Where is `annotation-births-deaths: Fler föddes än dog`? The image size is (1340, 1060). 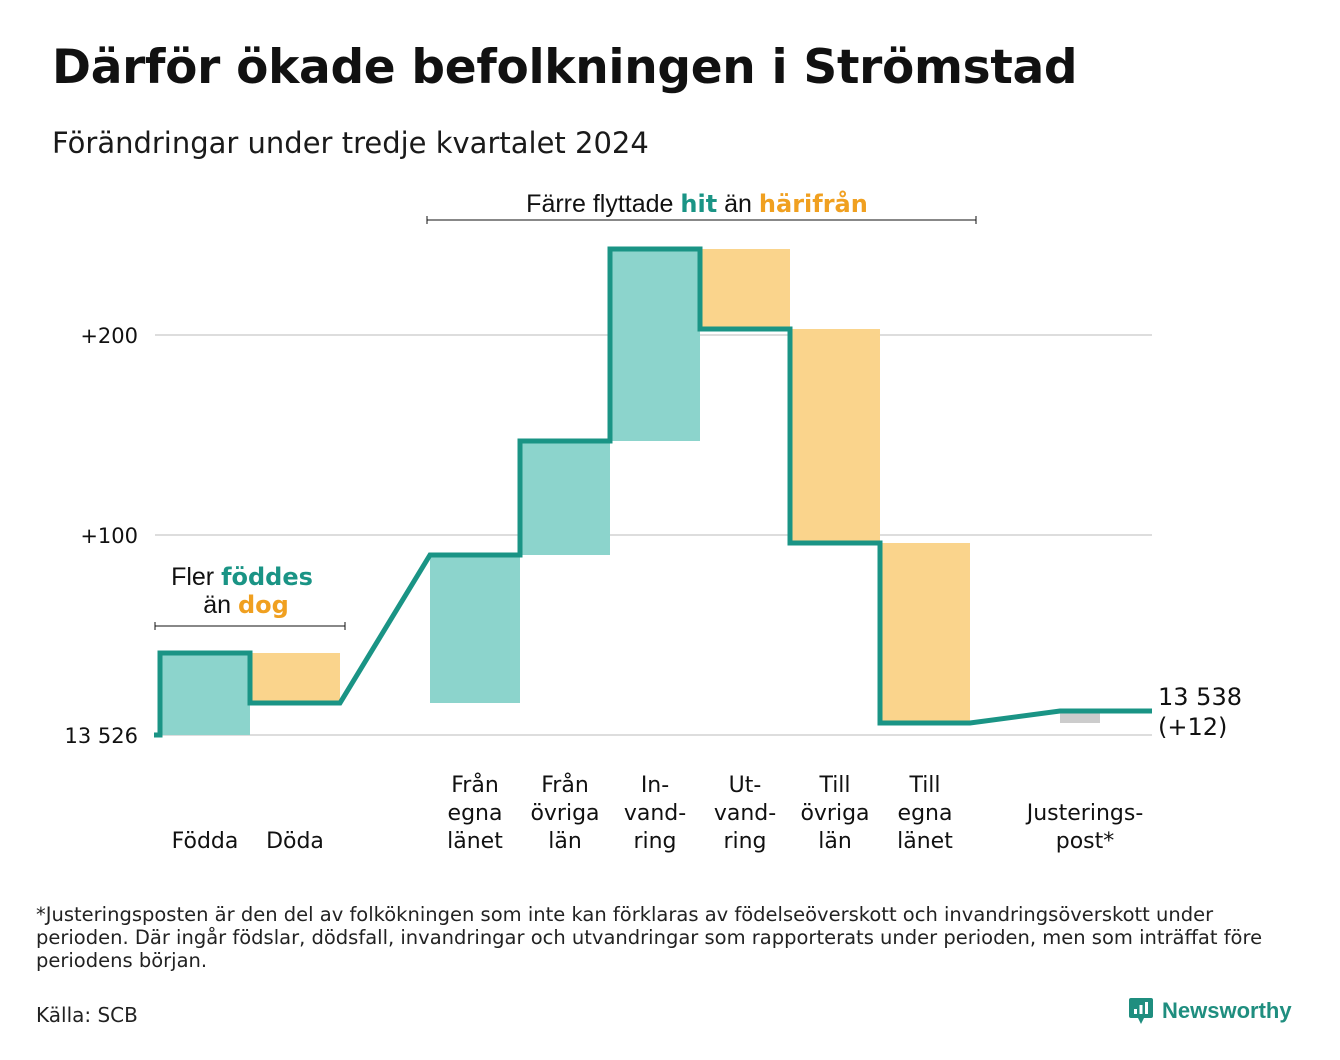
annotation-births-deaths: Fler föddes än dog is located at coordinates (250, 596).